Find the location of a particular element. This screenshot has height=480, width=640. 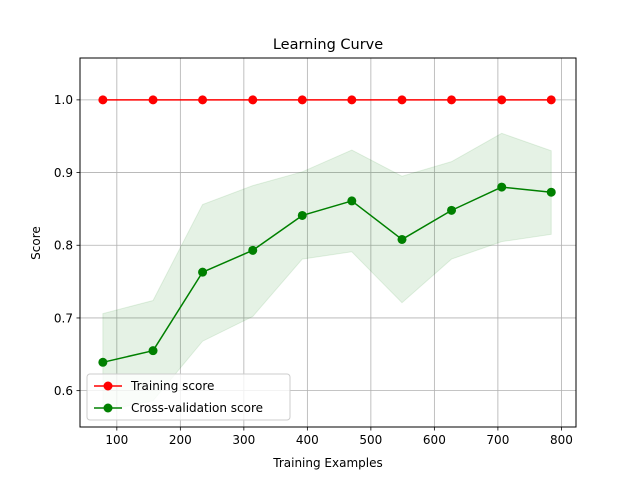

y-tick-label: 0.9 is located at coordinates (63, 173).